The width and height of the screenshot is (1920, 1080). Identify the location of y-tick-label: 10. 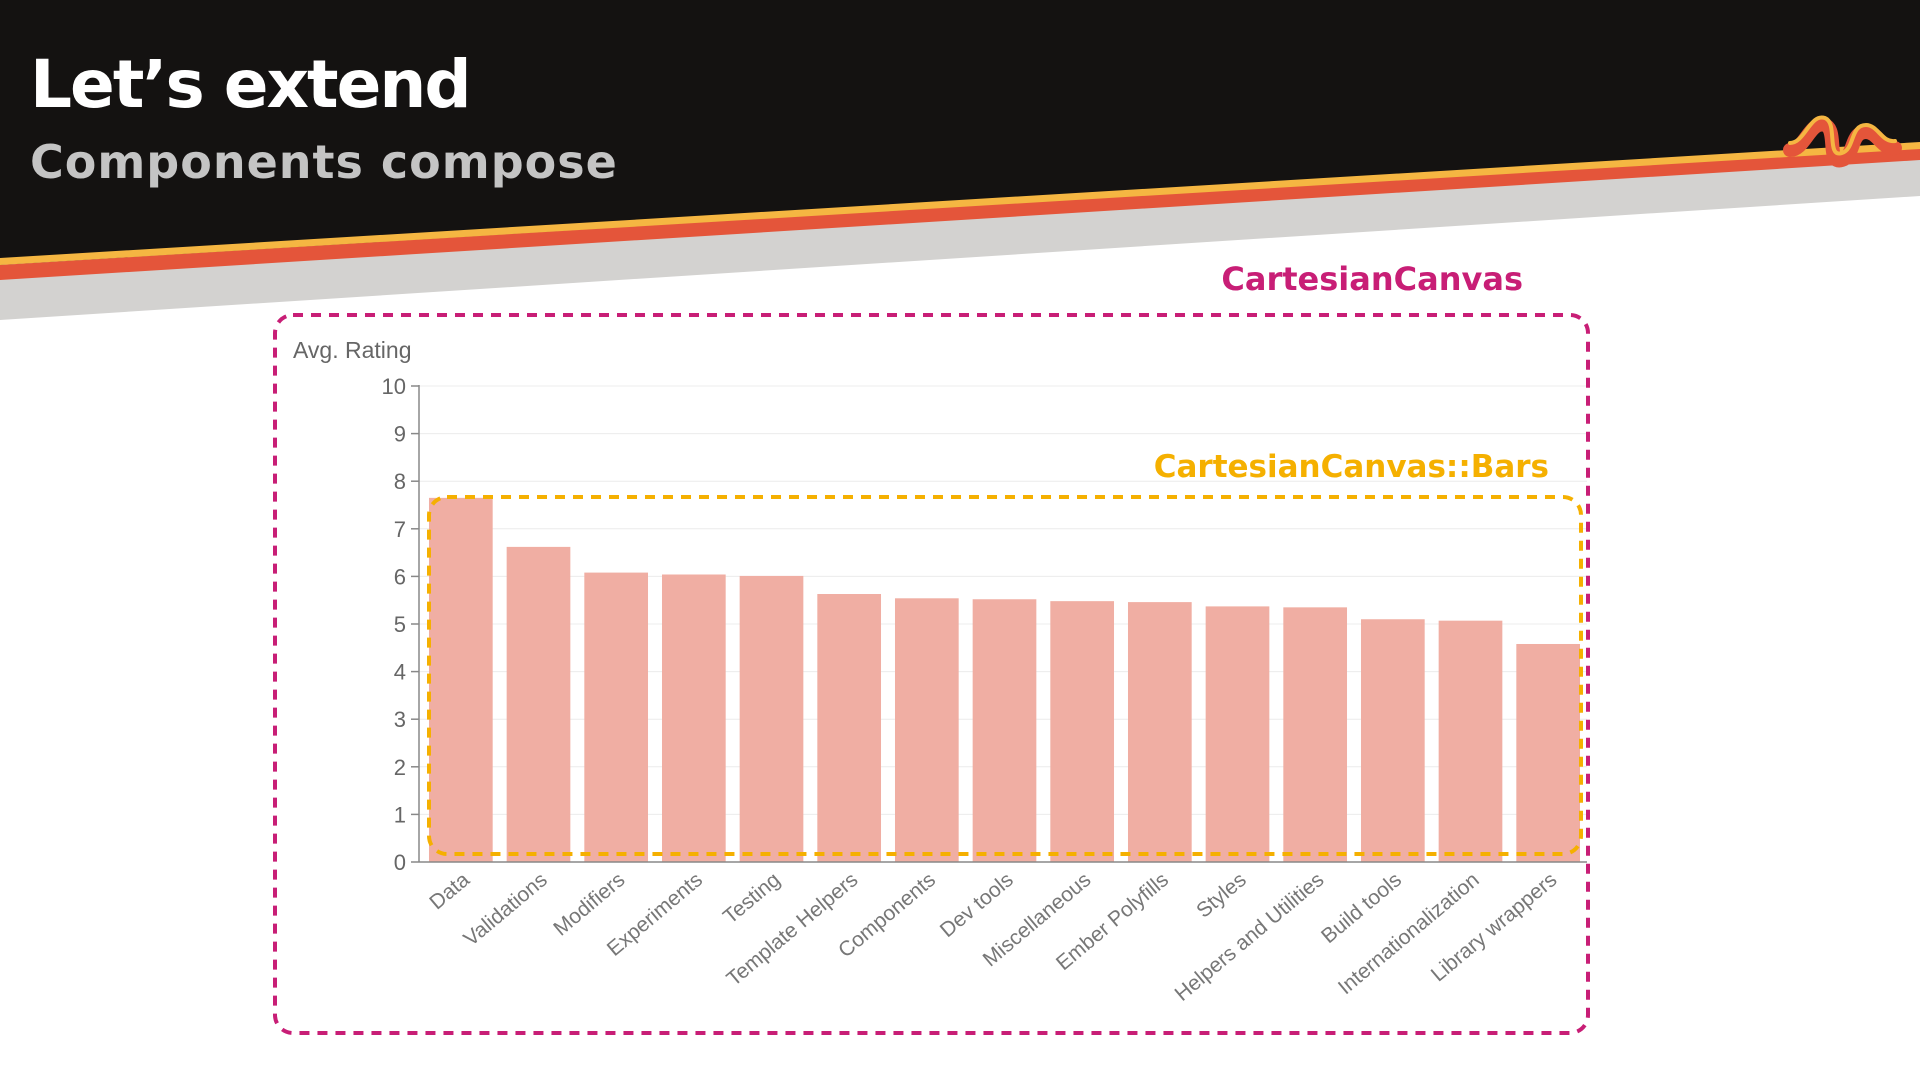
(394, 386).